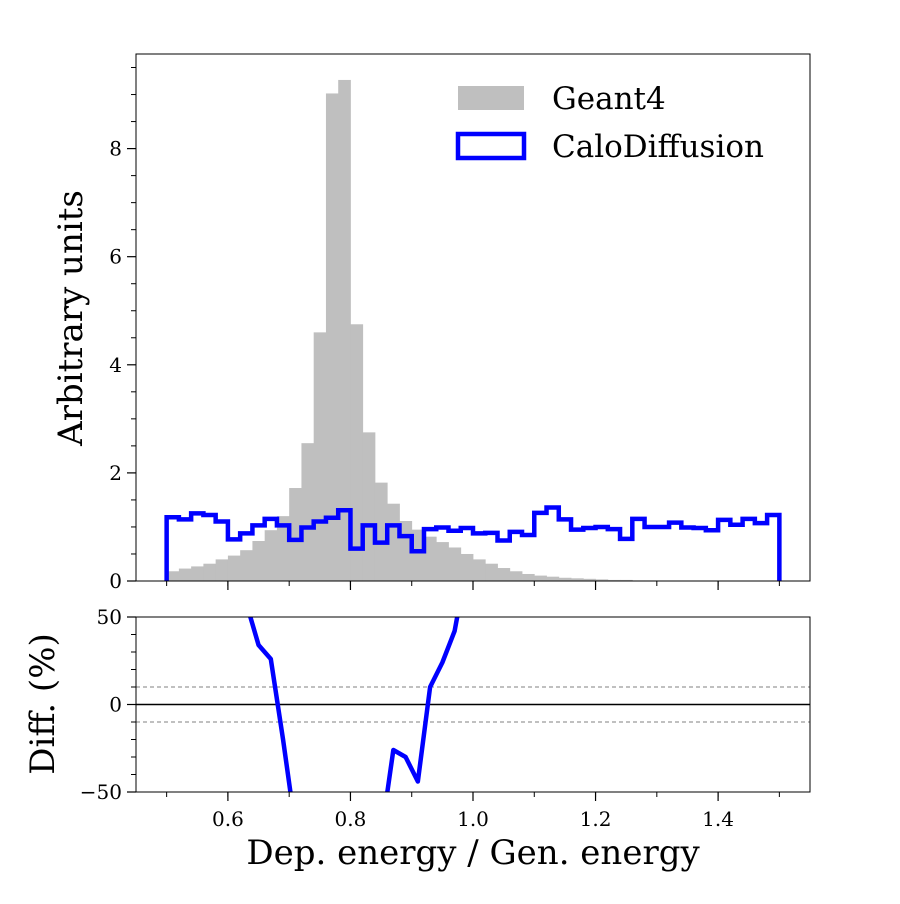 Image resolution: width=900 pixels, height=904 pixels. What do you see at coordinates (491, 146) in the screenshot?
I see `legend-swatch-calodiffusion` at bounding box center [491, 146].